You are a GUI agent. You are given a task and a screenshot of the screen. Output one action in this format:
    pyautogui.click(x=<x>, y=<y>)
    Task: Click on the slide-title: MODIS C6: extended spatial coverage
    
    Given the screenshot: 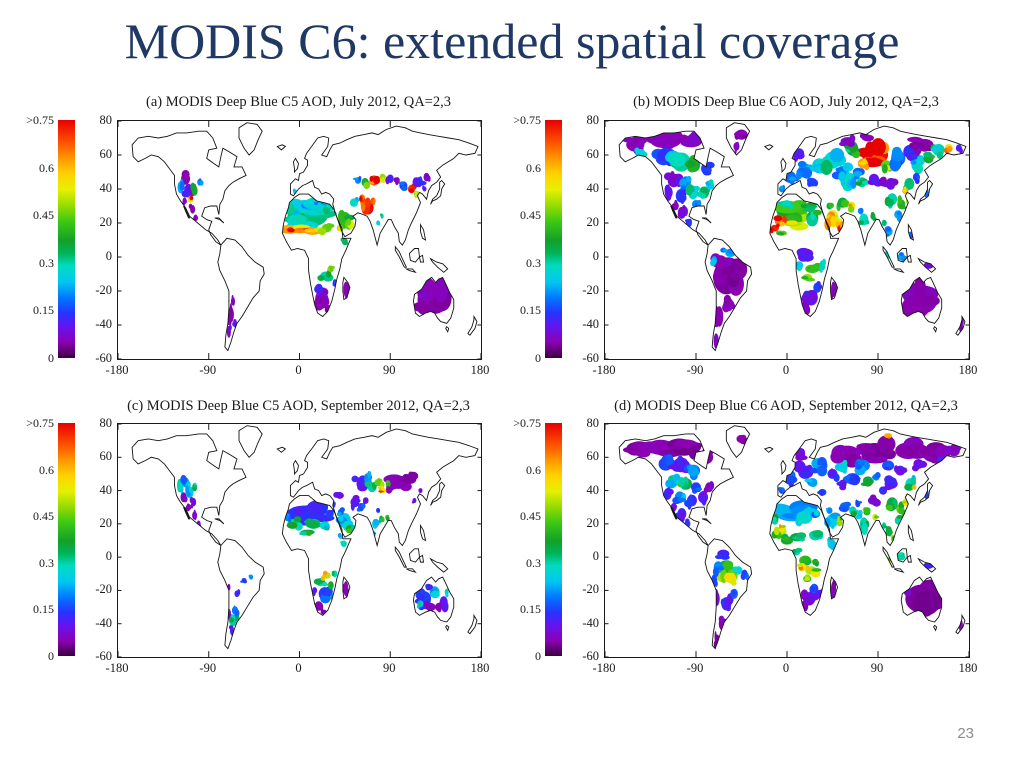 What is the action you would take?
    pyautogui.click(x=512, y=41)
    